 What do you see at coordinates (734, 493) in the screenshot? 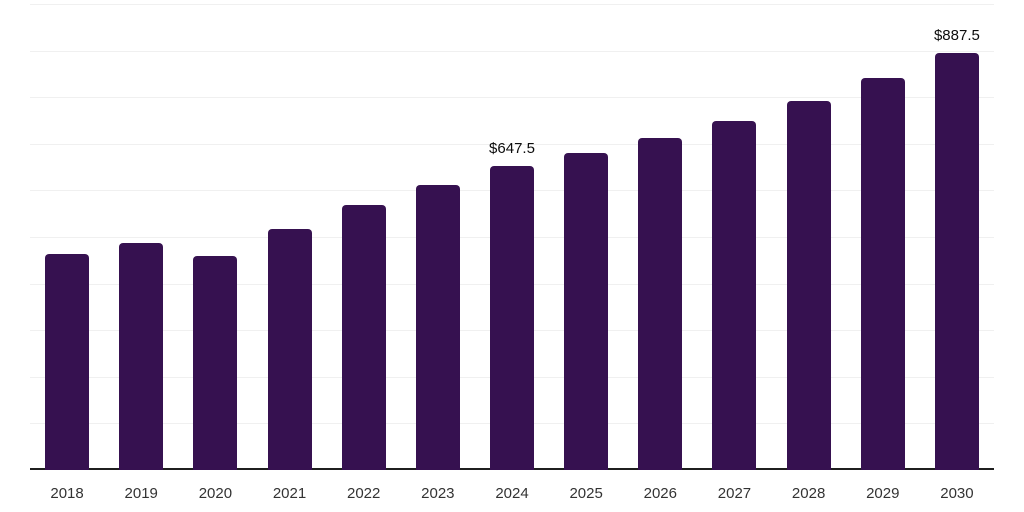
I see `x-tick-label-2027: 2027` at bounding box center [734, 493].